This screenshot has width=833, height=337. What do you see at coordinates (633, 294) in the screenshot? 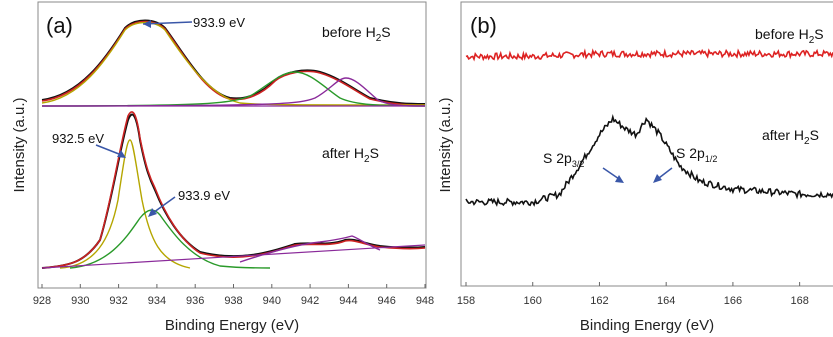
I see `panel-b-x-ticks: 158 160 162 164 166 168` at bounding box center [633, 294].